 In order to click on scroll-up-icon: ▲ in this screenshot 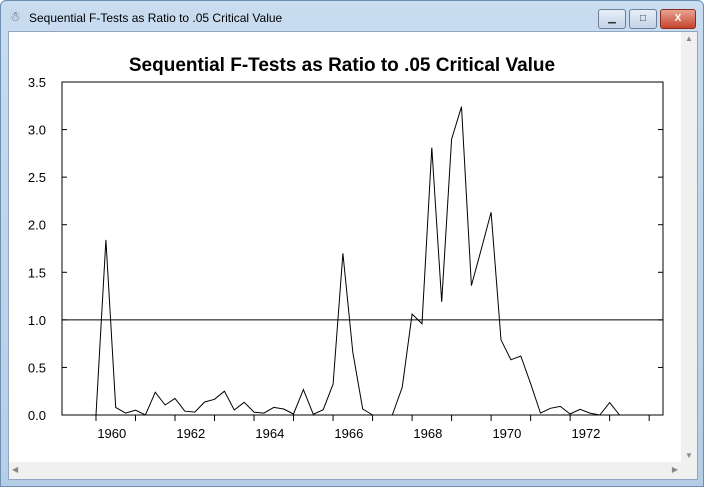, I will do `click(689, 38)`.